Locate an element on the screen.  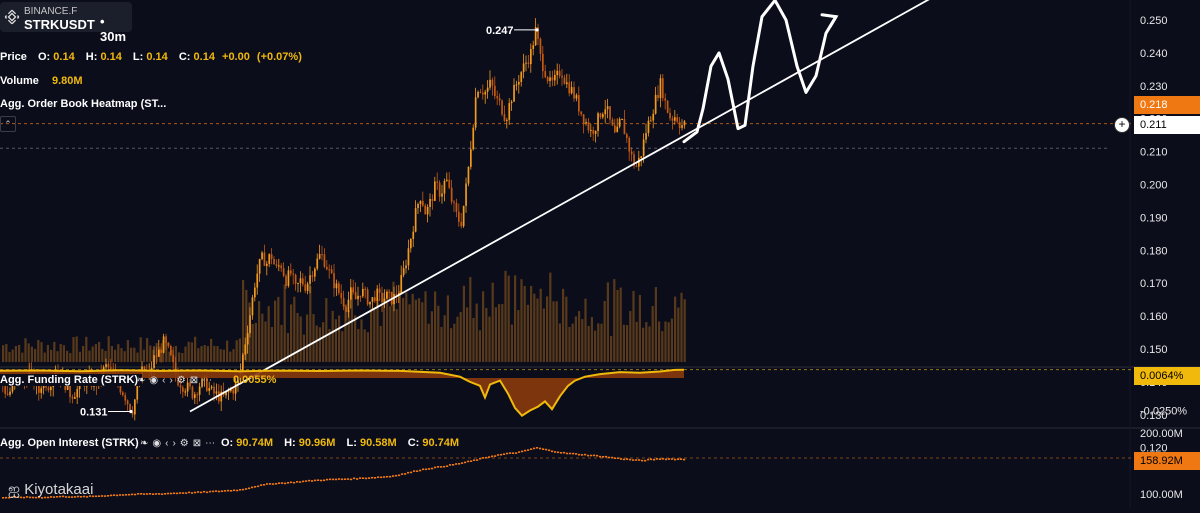
add-alert-icon: + is located at coordinates (1122, 125).